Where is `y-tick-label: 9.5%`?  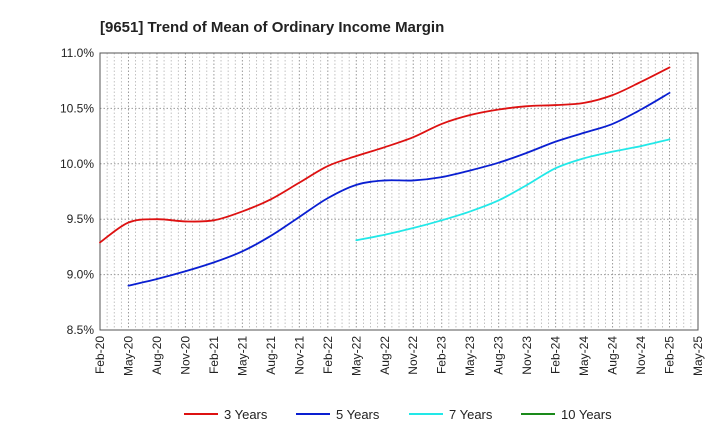
y-tick-label: 9.5% is located at coordinates (81, 219).